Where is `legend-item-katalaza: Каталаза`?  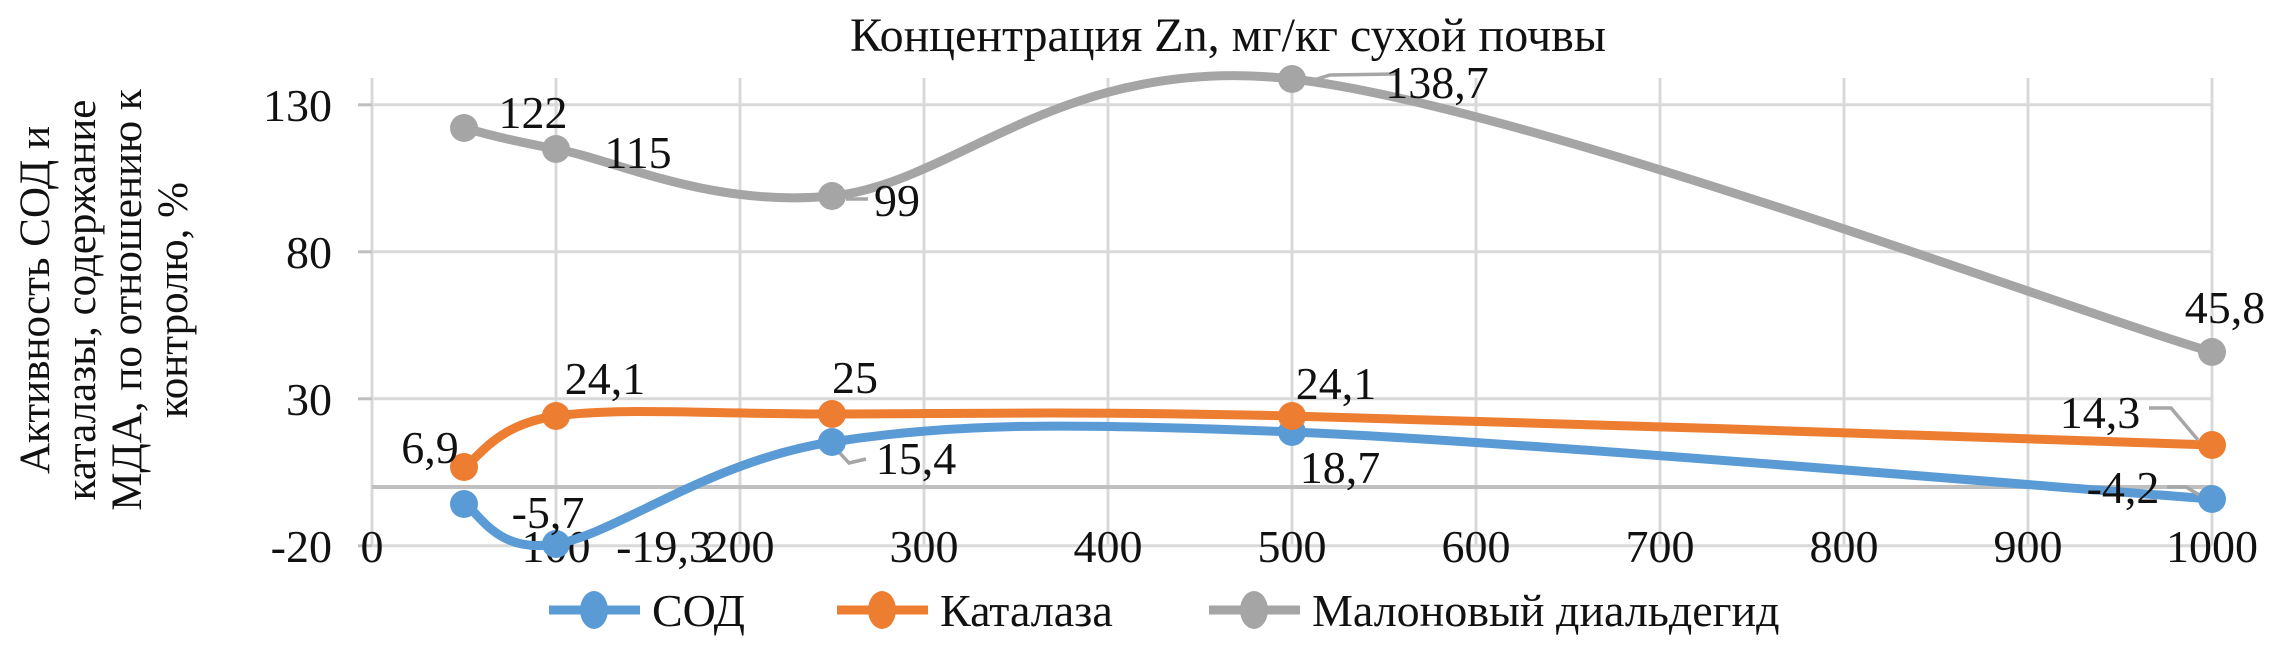
legend-item-katalaza: Каталаза is located at coordinates (975, 610).